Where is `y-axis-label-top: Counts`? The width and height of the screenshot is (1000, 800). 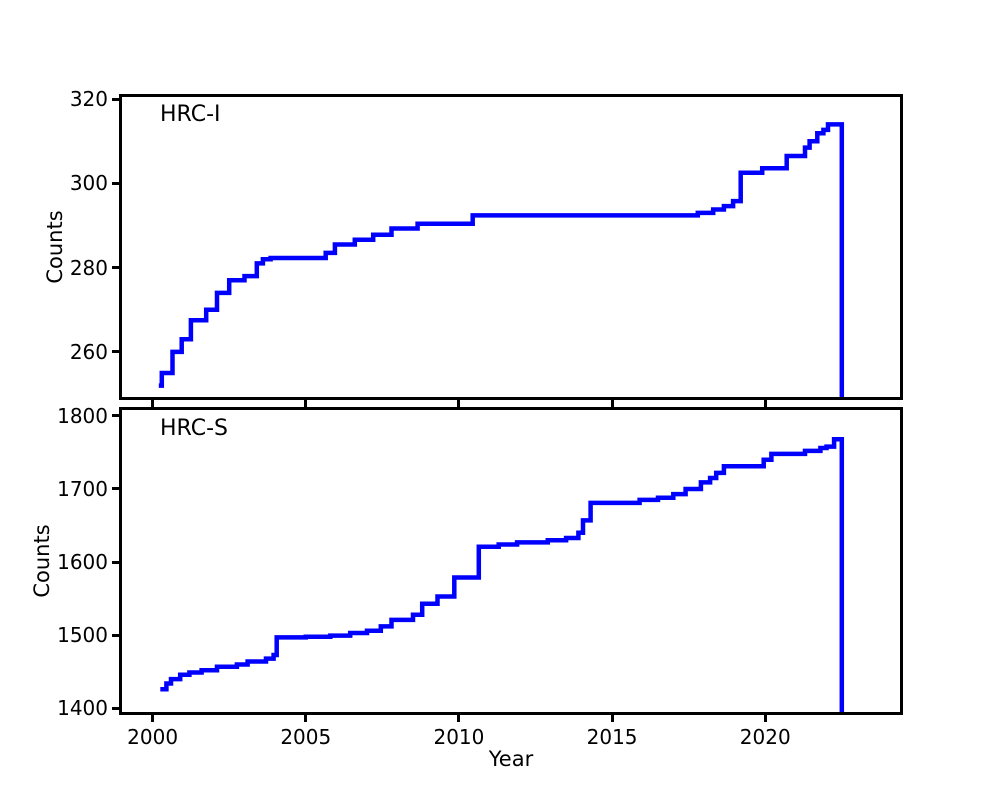 y-axis-label-top: Counts is located at coordinates (55, 247).